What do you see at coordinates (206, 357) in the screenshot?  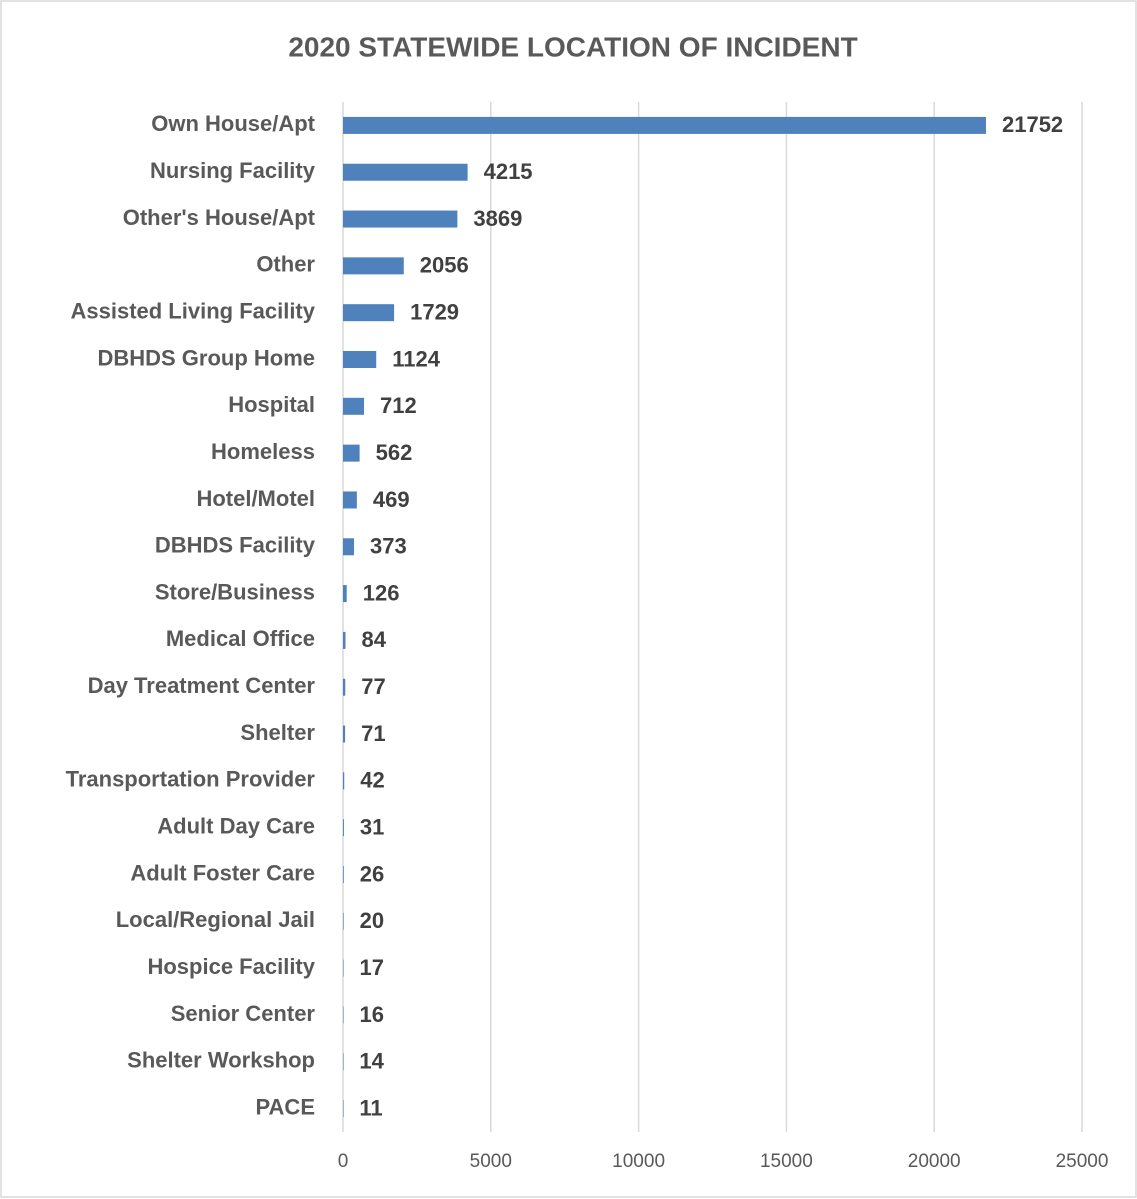 I see `y-tick-label: DBHDS Group Home` at bounding box center [206, 357].